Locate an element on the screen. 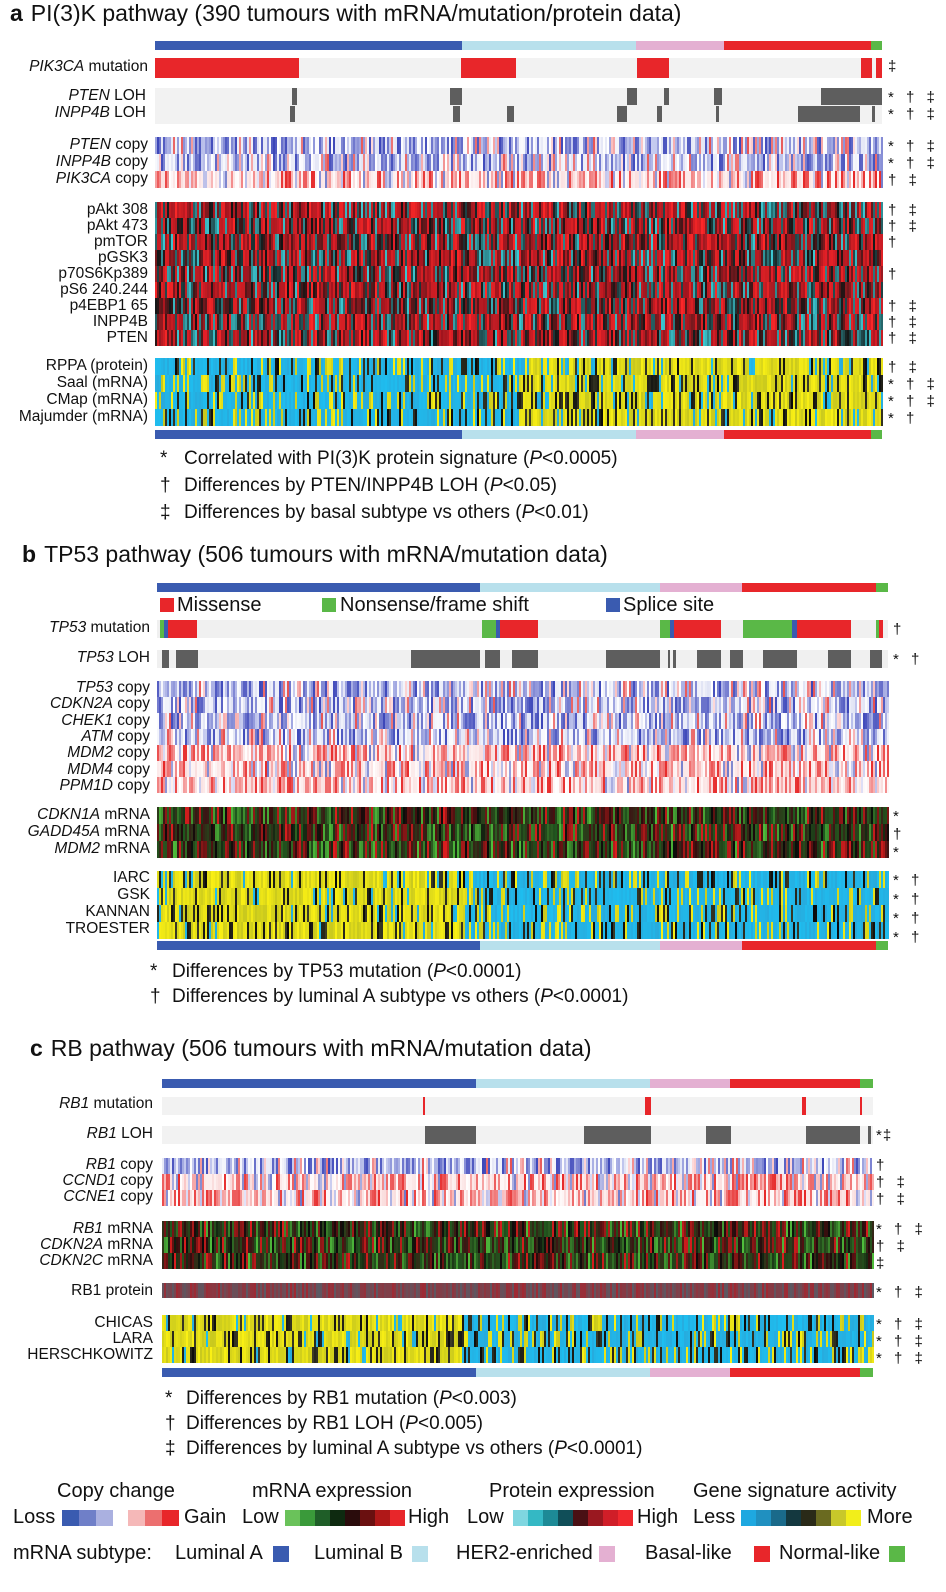 The width and height of the screenshot is (946, 1592). loh-block-a is located at coordinates (829, 114).